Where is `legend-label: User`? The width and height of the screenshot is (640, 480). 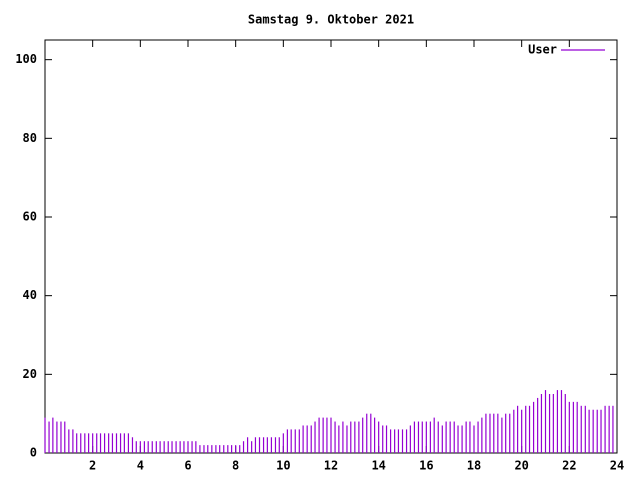 legend-label: User is located at coordinates (542, 50).